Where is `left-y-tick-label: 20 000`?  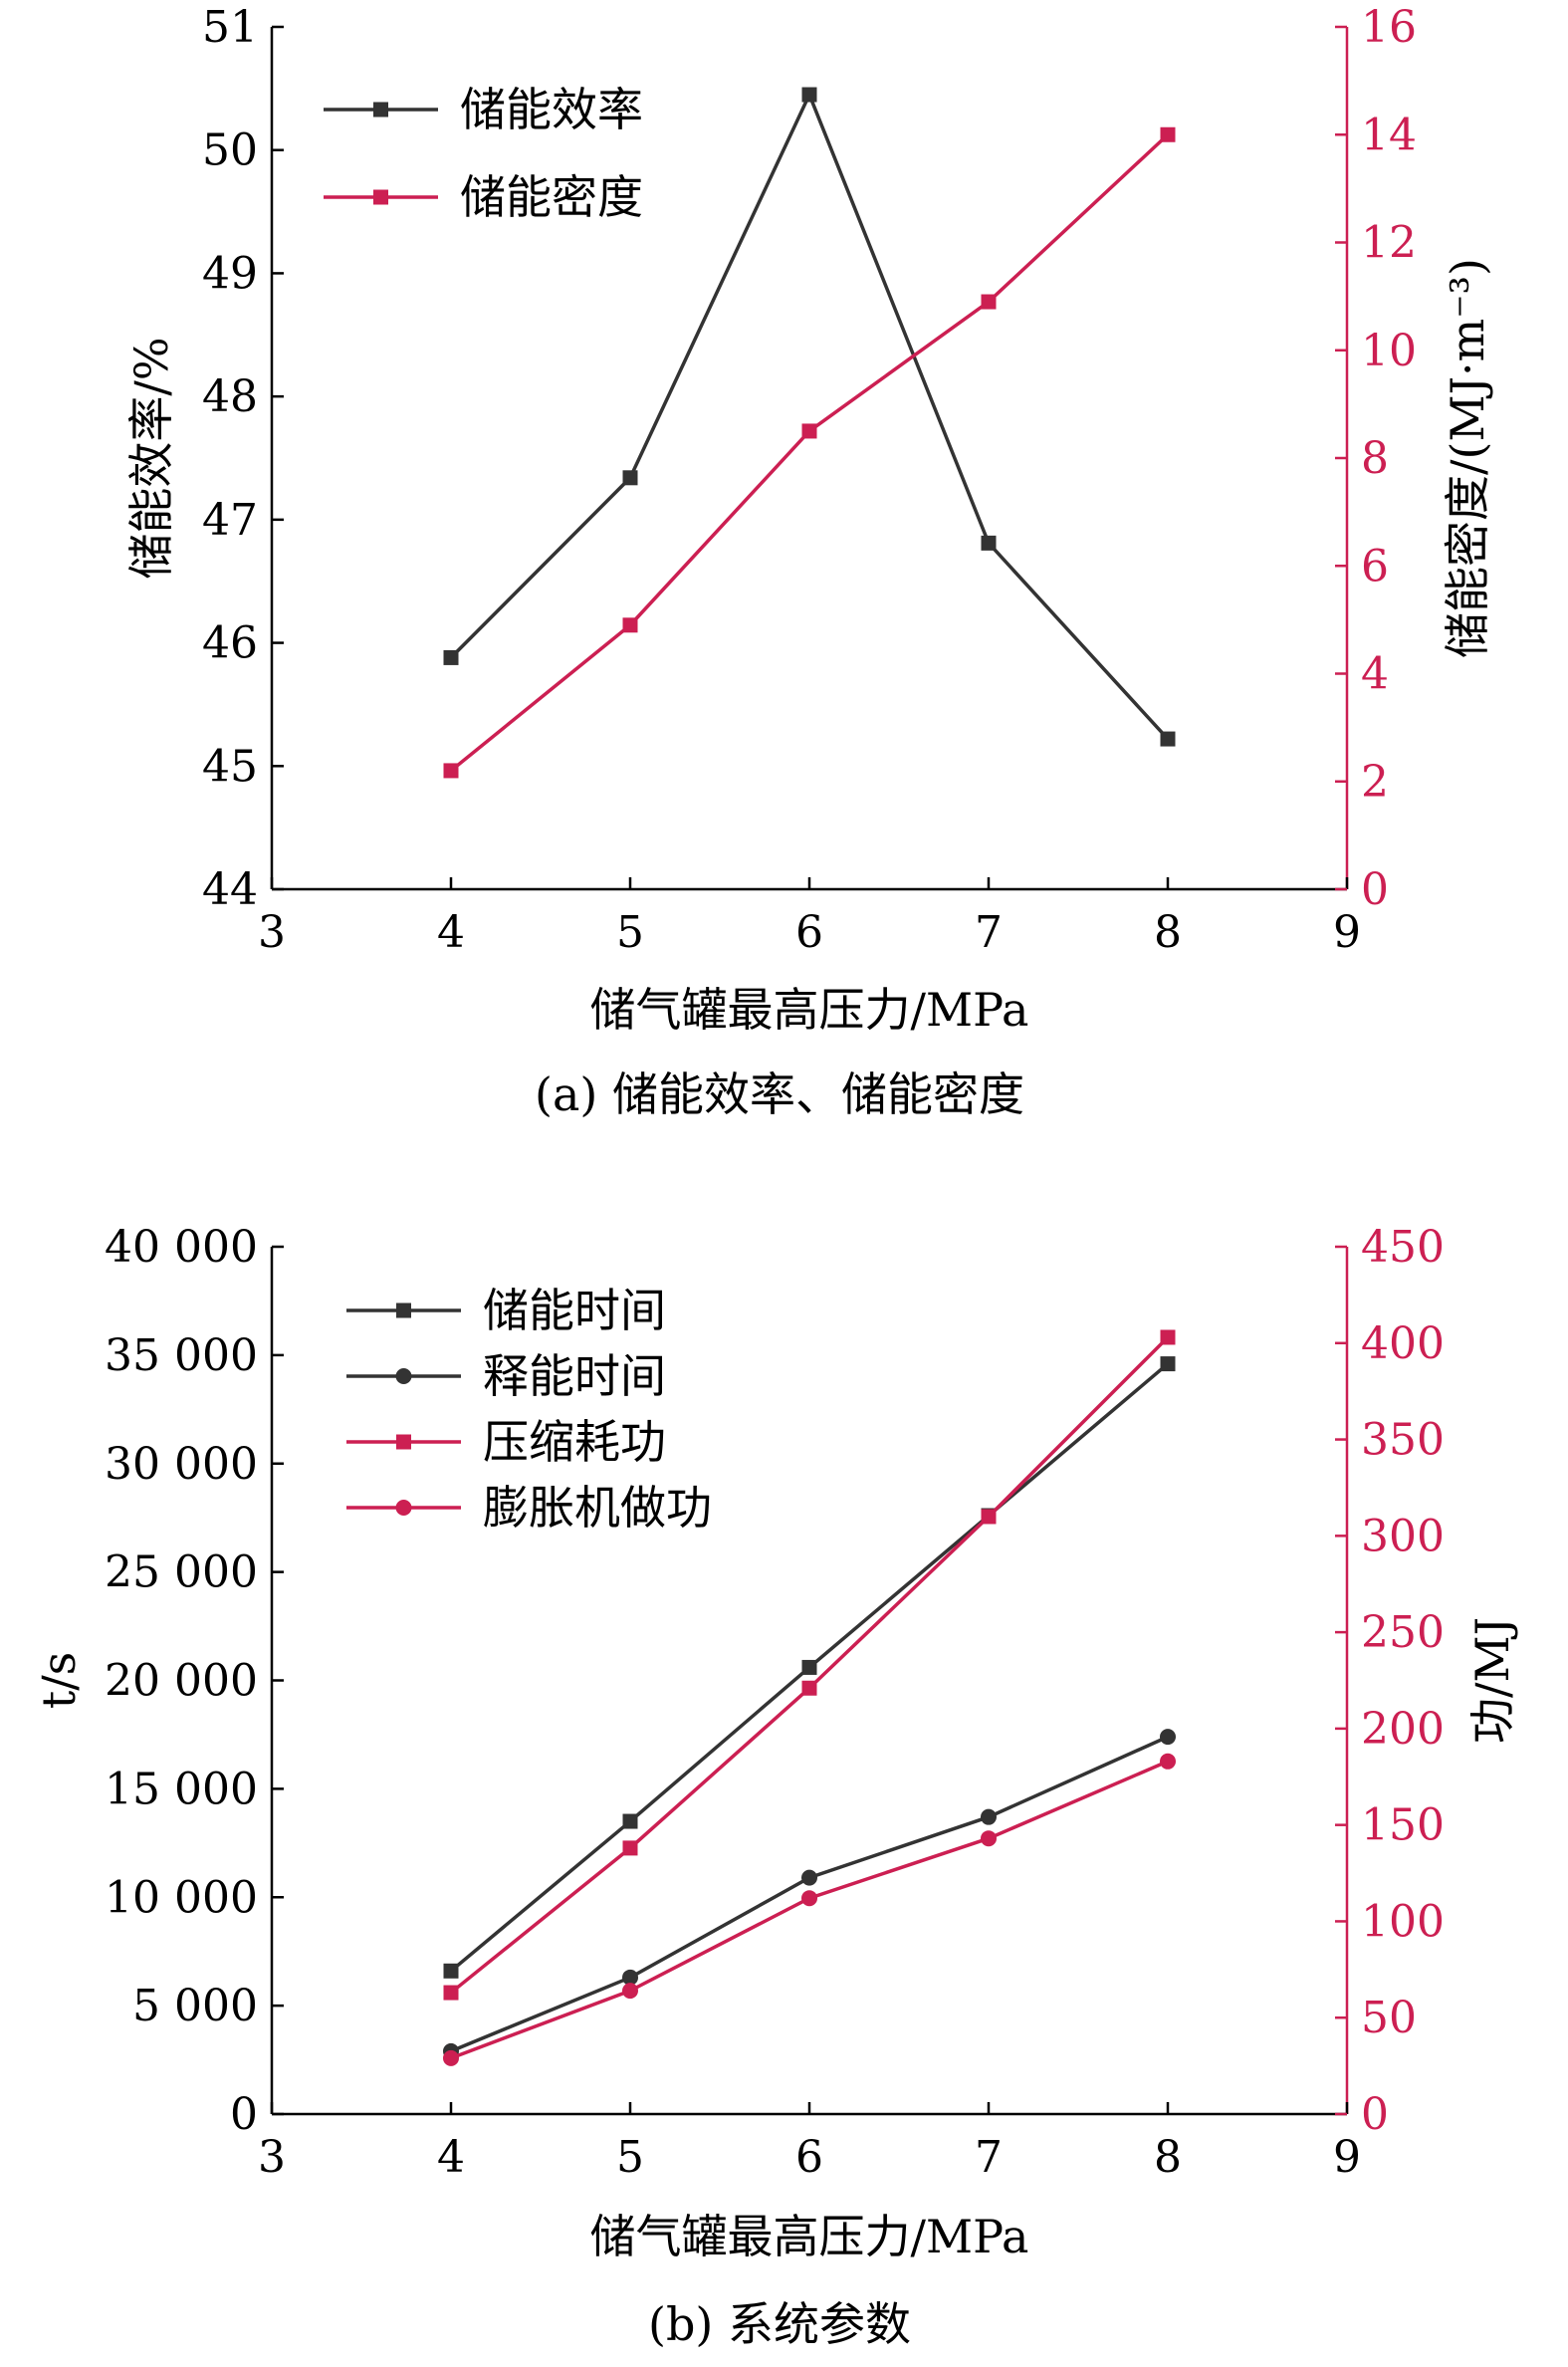
left-y-tick-label: 20 000 is located at coordinates (181, 1682).